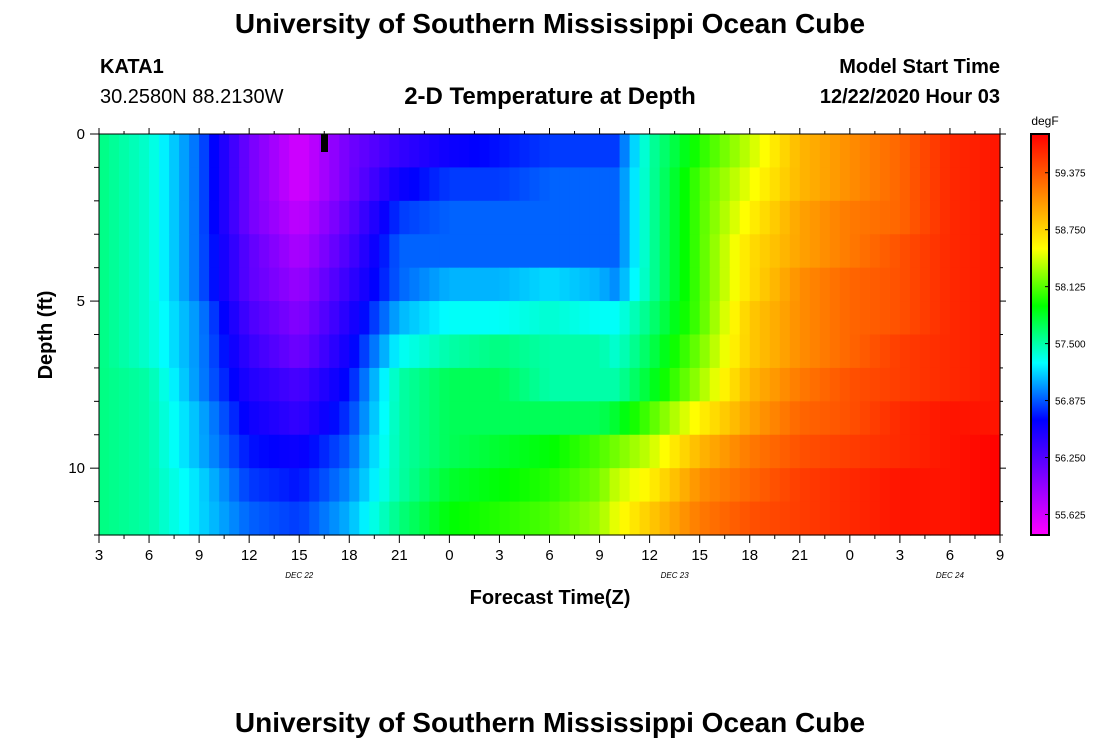 This screenshot has width=1100, height=750. Describe the element at coordinates (1070, 345) in the screenshot. I see `colorbar-label: 57.500` at that location.